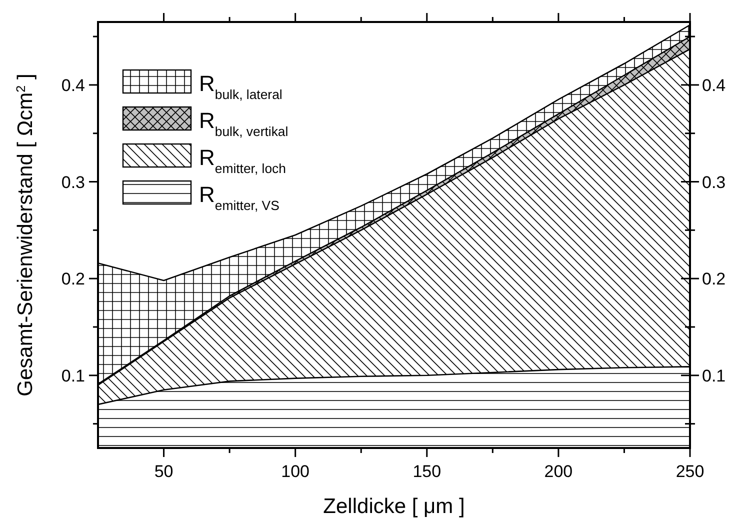  What do you see at coordinates (558, 471) in the screenshot?
I see `x-tick-label: 200` at bounding box center [558, 471].